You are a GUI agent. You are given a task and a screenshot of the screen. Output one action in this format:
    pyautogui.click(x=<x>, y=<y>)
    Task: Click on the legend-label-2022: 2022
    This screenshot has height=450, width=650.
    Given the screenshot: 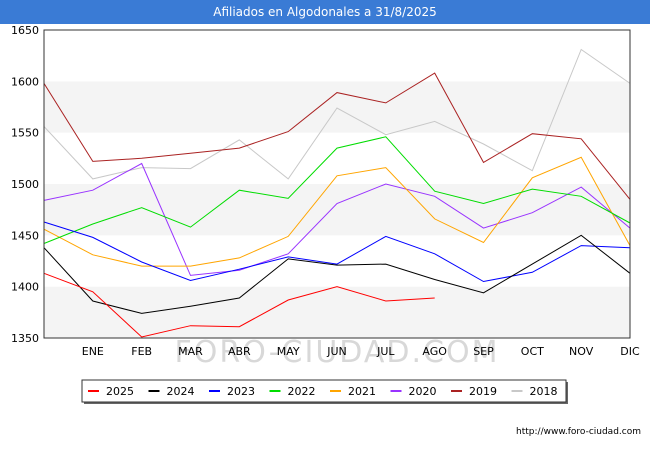 What is the action you would take?
    pyautogui.click(x=302, y=391)
    